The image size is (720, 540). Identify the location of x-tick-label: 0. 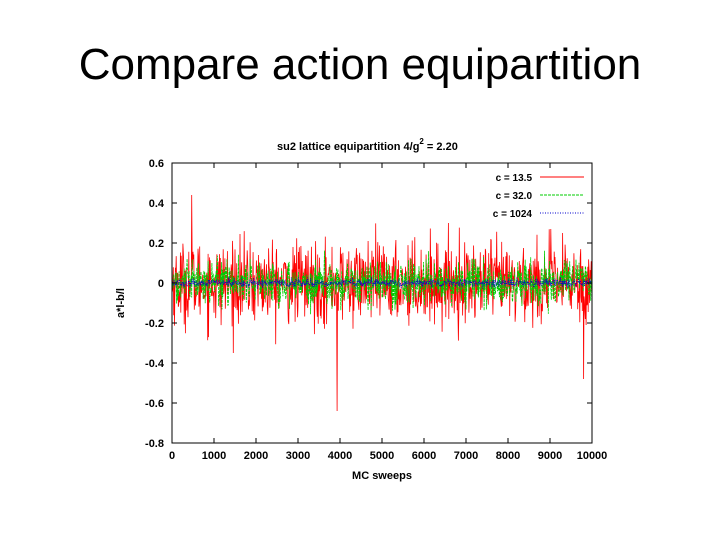
(172, 456).